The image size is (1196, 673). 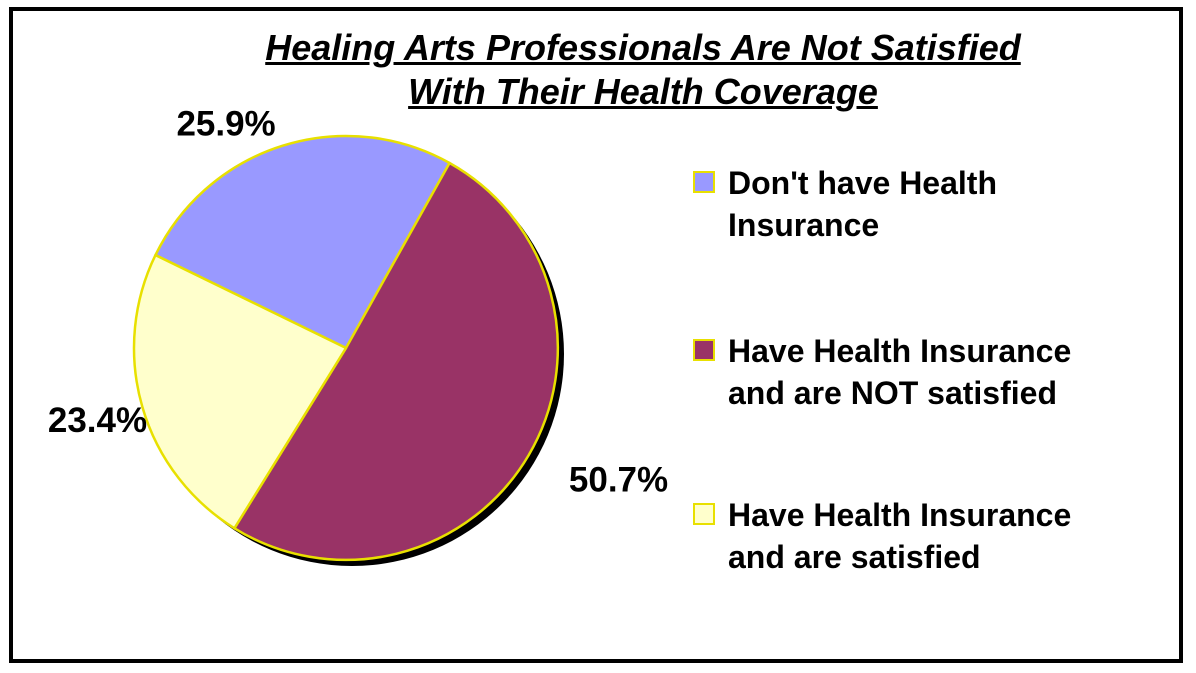 I want to click on pie-slice-satisfied, so click(x=240, y=391).